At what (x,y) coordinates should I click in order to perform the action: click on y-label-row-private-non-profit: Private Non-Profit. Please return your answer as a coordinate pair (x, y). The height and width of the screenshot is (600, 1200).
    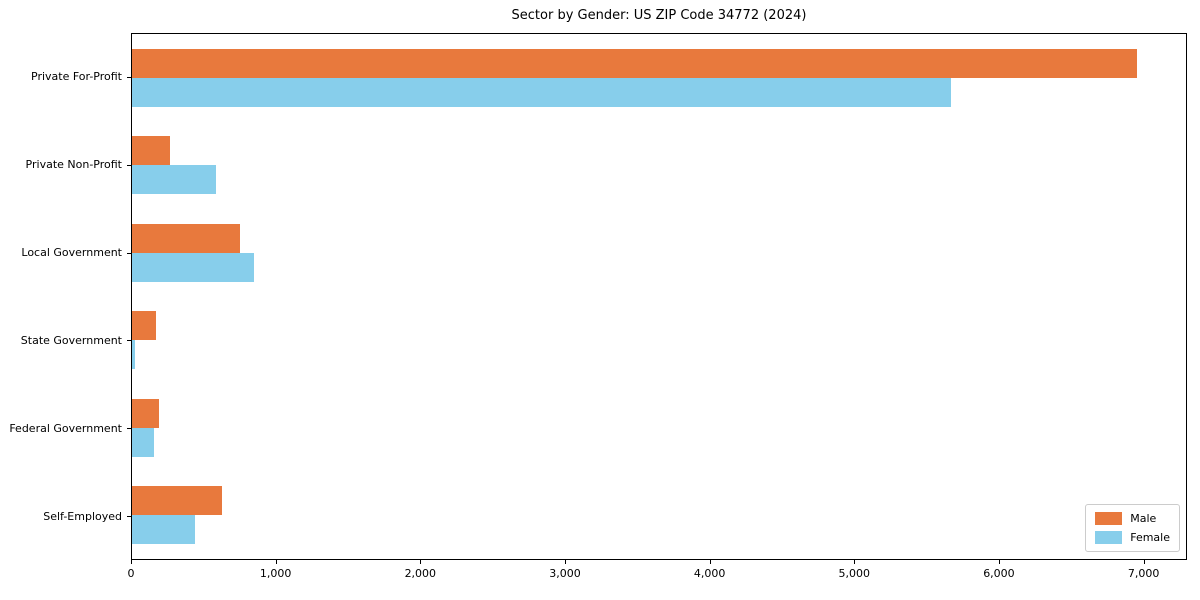
    Looking at the image, I should click on (65, 165).